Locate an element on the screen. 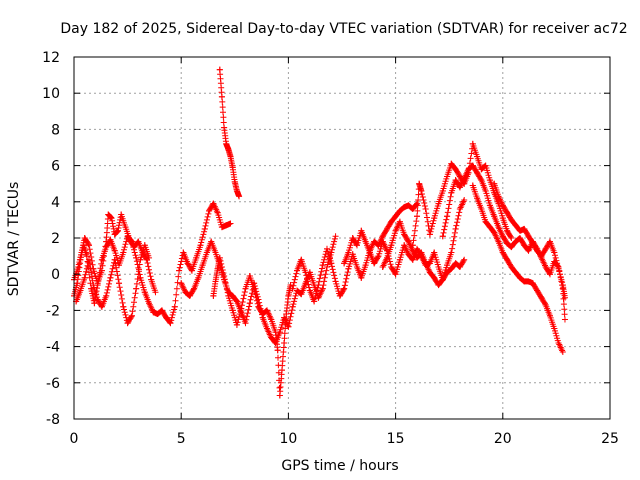 Image resolution: width=640 pixels, height=480 pixels. y-tick-label: -6 is located at coordinates (53, 384).